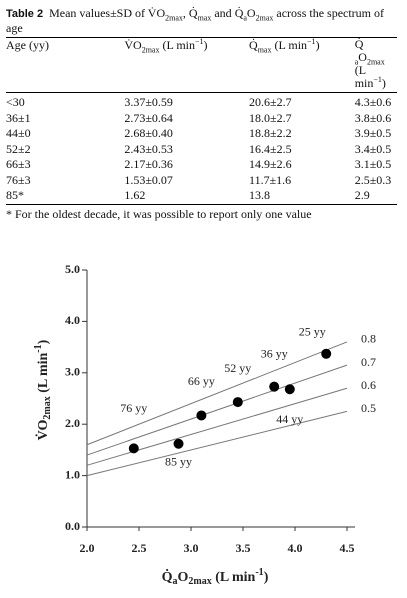  What do you see at coordinates (43, 374) in the screenshot?
I see `y-axis-title-part: (L min` at bounding box center [43, 374].